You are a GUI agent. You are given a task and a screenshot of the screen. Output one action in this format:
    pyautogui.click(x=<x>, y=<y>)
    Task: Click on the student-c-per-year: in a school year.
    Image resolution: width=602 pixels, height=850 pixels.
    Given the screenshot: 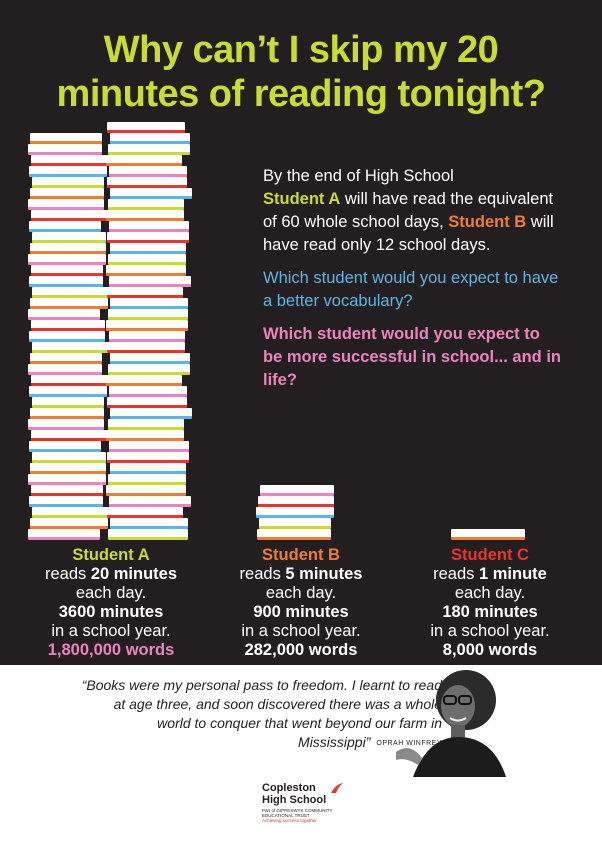 What is the action you would take?
    pyautogui.click(x=490, y=631)
    